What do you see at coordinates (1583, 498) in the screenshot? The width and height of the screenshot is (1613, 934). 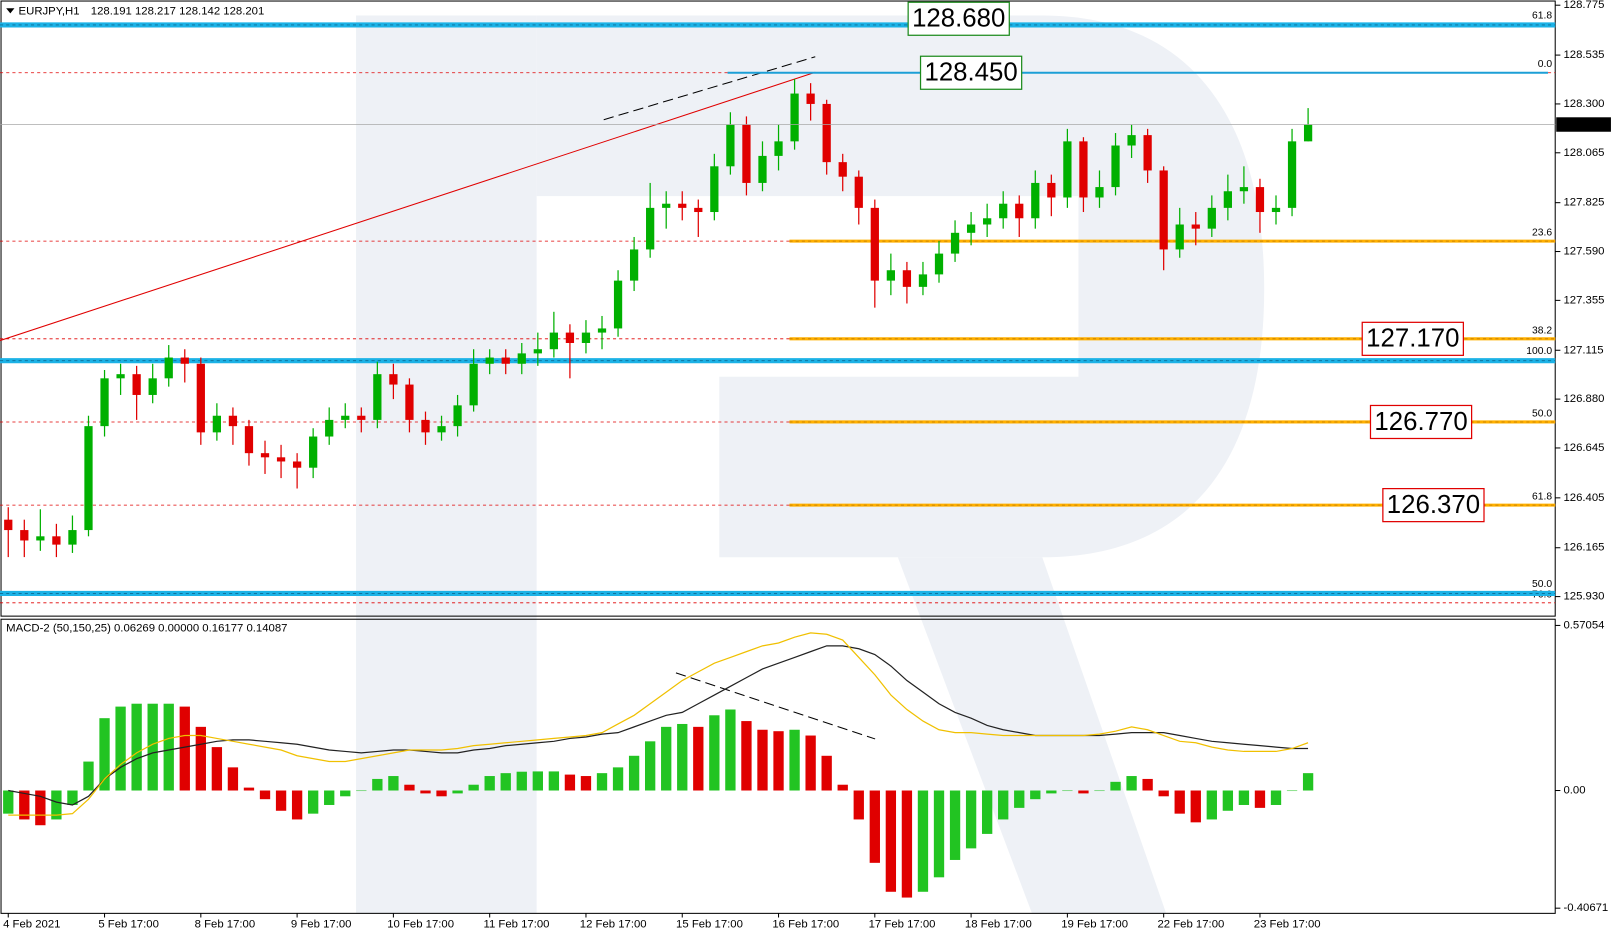 I see `y-tick-label: 126.405` at bounding box center [1583, 498].